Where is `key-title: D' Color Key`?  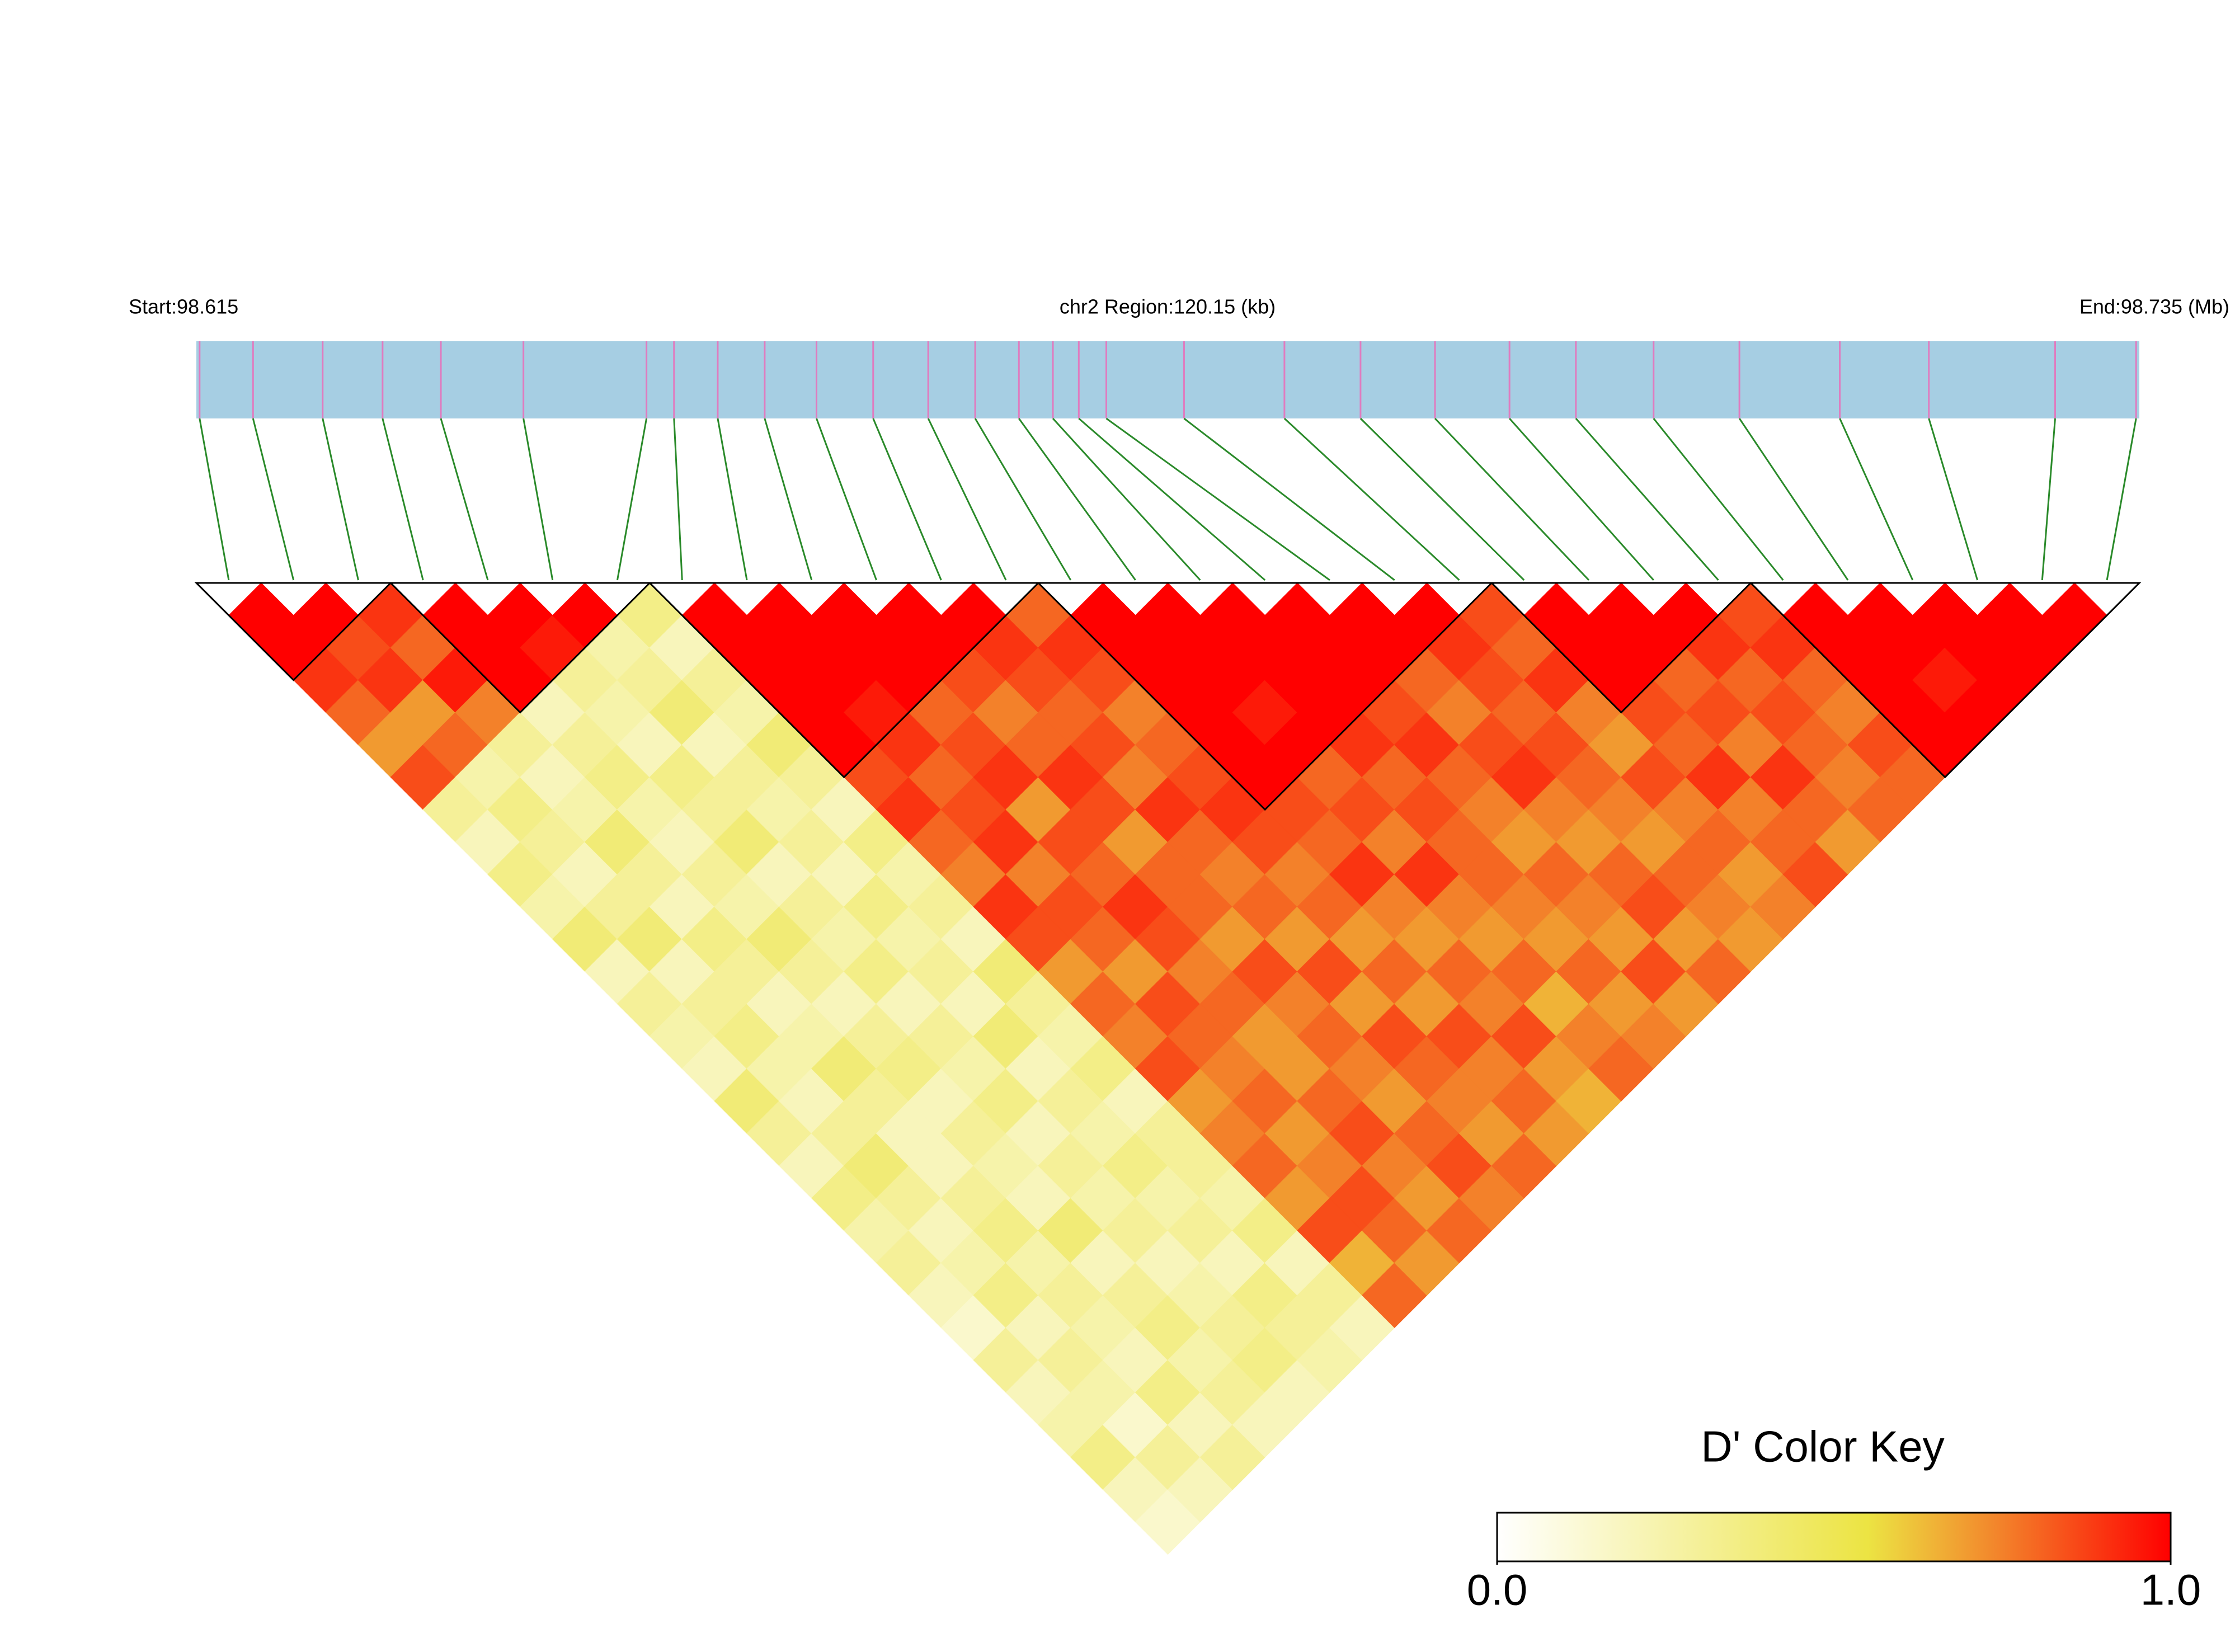 key-title: D' Color Key is located at coordinates (1822, 1446).